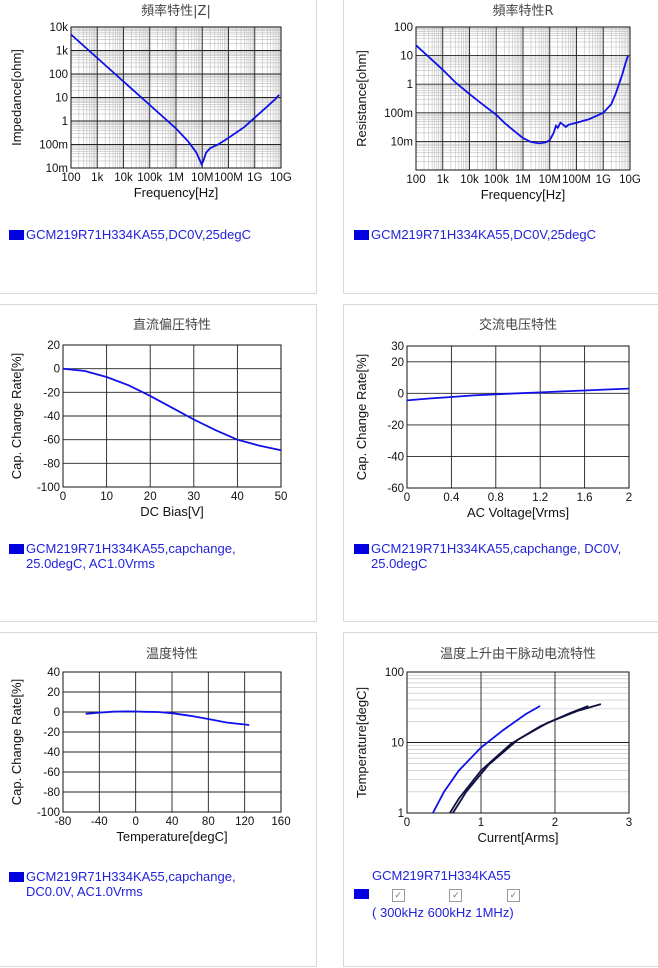 The height and width of the screenshot is (968, 658). What do you see at coordinates (398, 895) in the screenshot?
I see `checkbox-300khz: ✓` at bounding box center [398, 895].